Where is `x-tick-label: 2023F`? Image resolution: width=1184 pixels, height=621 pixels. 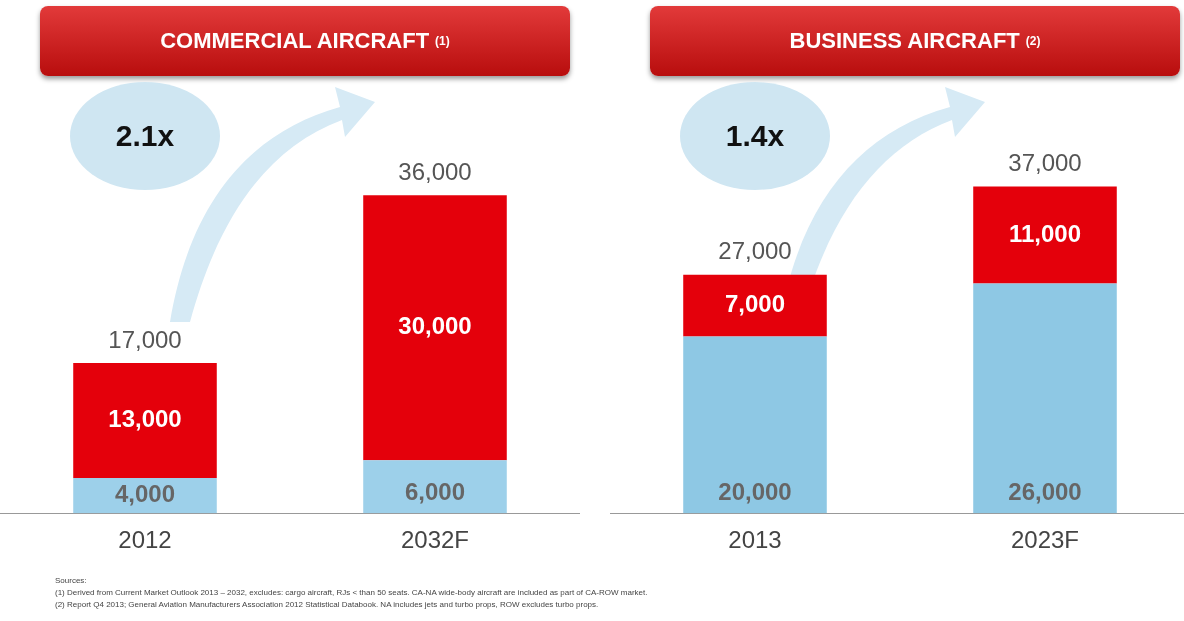
x-tick-label: 2023F is located at coordinates (1045, 540).